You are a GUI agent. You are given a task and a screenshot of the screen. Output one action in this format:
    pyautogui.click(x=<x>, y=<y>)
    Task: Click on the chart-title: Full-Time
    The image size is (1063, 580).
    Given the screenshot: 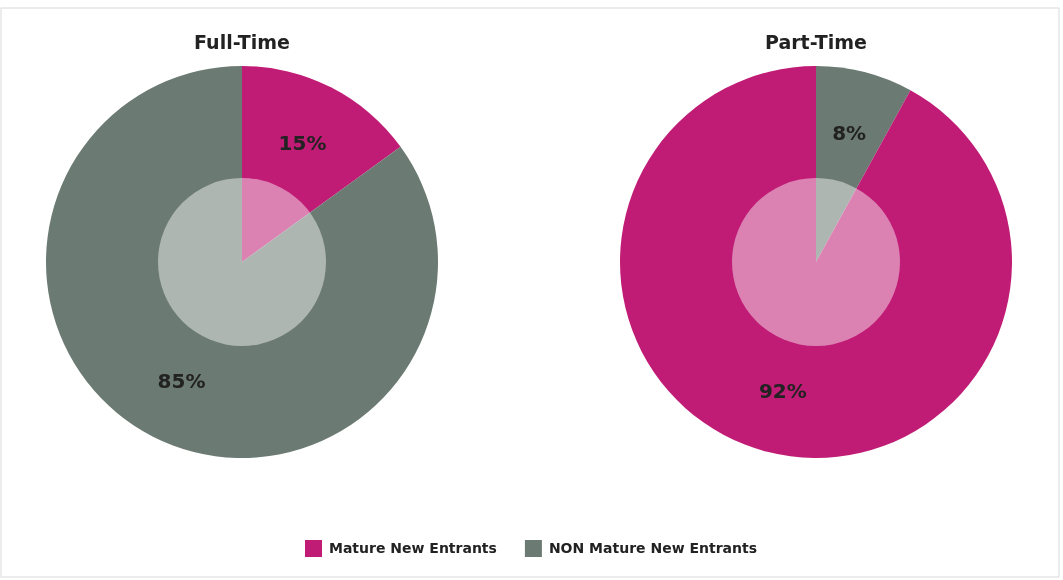 What is the action you would take?
    pyautogui.click(x=242, y=42)
    